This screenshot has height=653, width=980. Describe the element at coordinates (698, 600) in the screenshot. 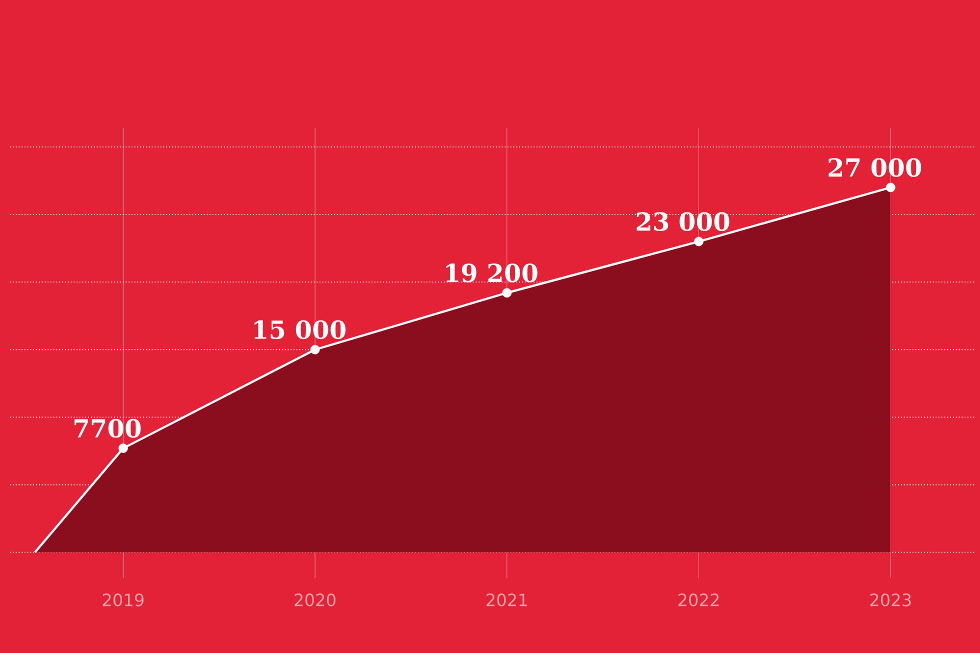

I see `x-tick-label: 2022` at that location.